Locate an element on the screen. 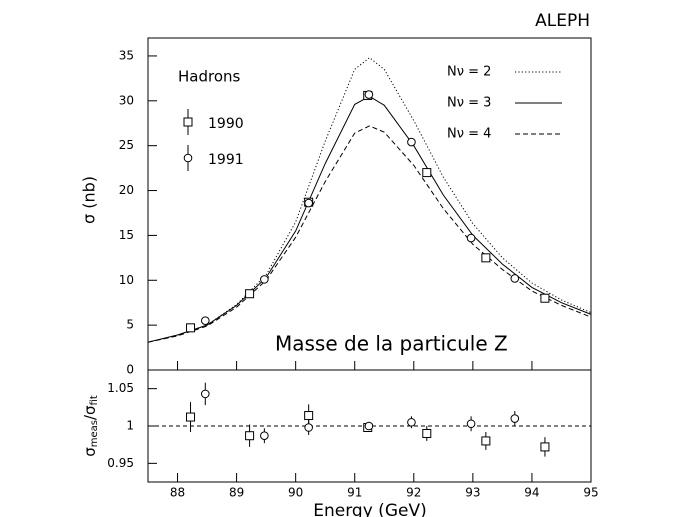 Image resolution: width=689 pixels, height=517 pixels. y-tick-label: 5 is located at coordinates (130, 325).